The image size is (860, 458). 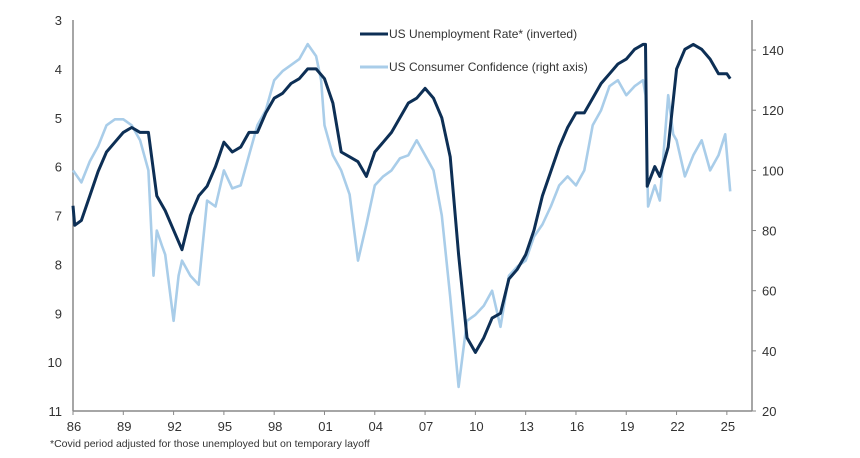 I want to click on legend-label-unemployment: US Unemployment Rate* (inverted), so click(x=483, y=34).